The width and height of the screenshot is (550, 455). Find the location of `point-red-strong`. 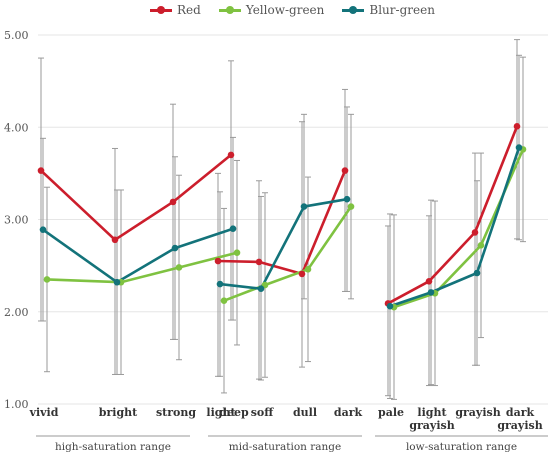

point-red-strong is located at coordinates (173, 202).